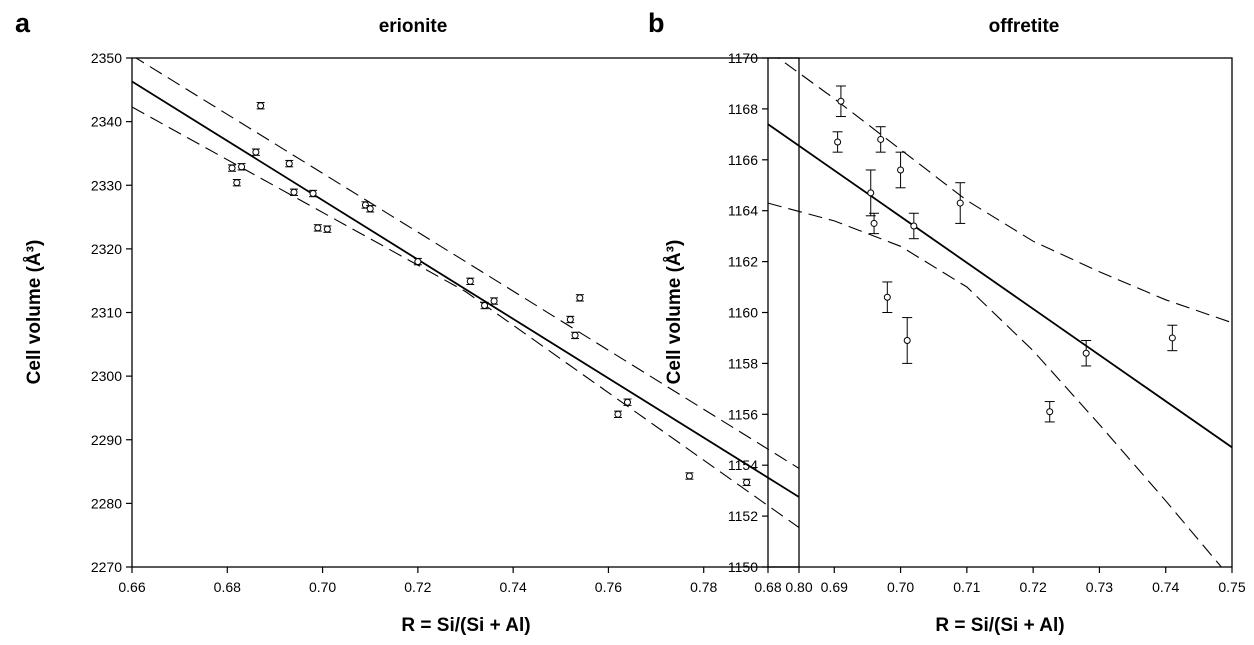 The image size is (1254, 645). What do you see at coordinates (1033, 587) in the screenshot?
I see `x-tick-label-b: 0.72` at bounding box center [1033, 587].